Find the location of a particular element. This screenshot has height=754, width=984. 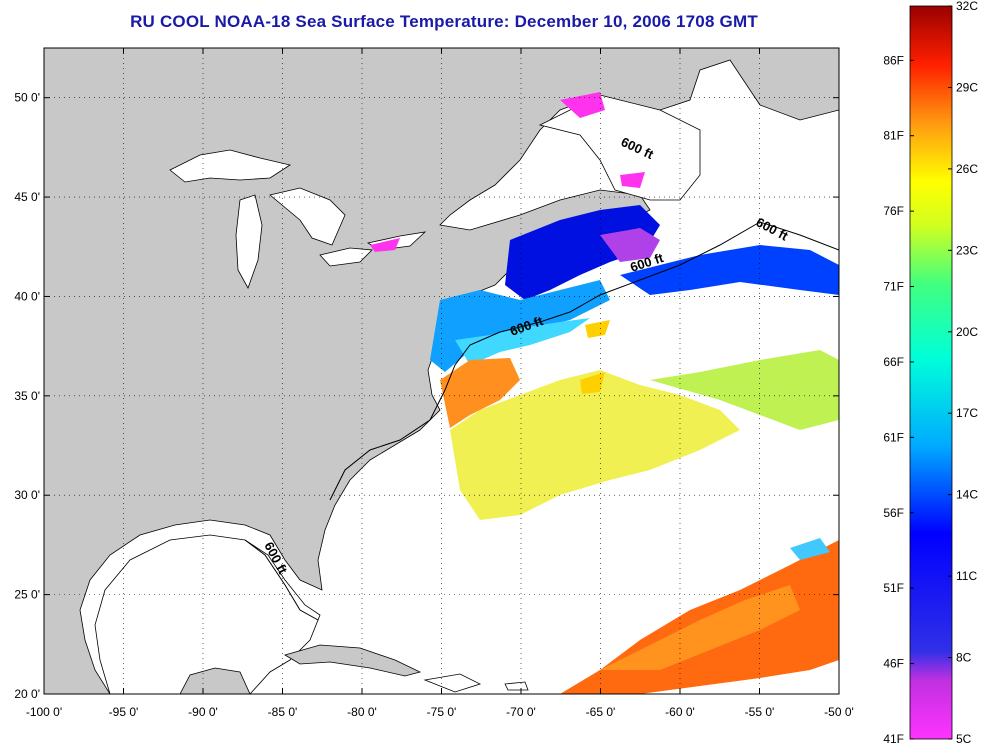

longitude-tick-label: -80 0' is located at coordinates (362, 712).